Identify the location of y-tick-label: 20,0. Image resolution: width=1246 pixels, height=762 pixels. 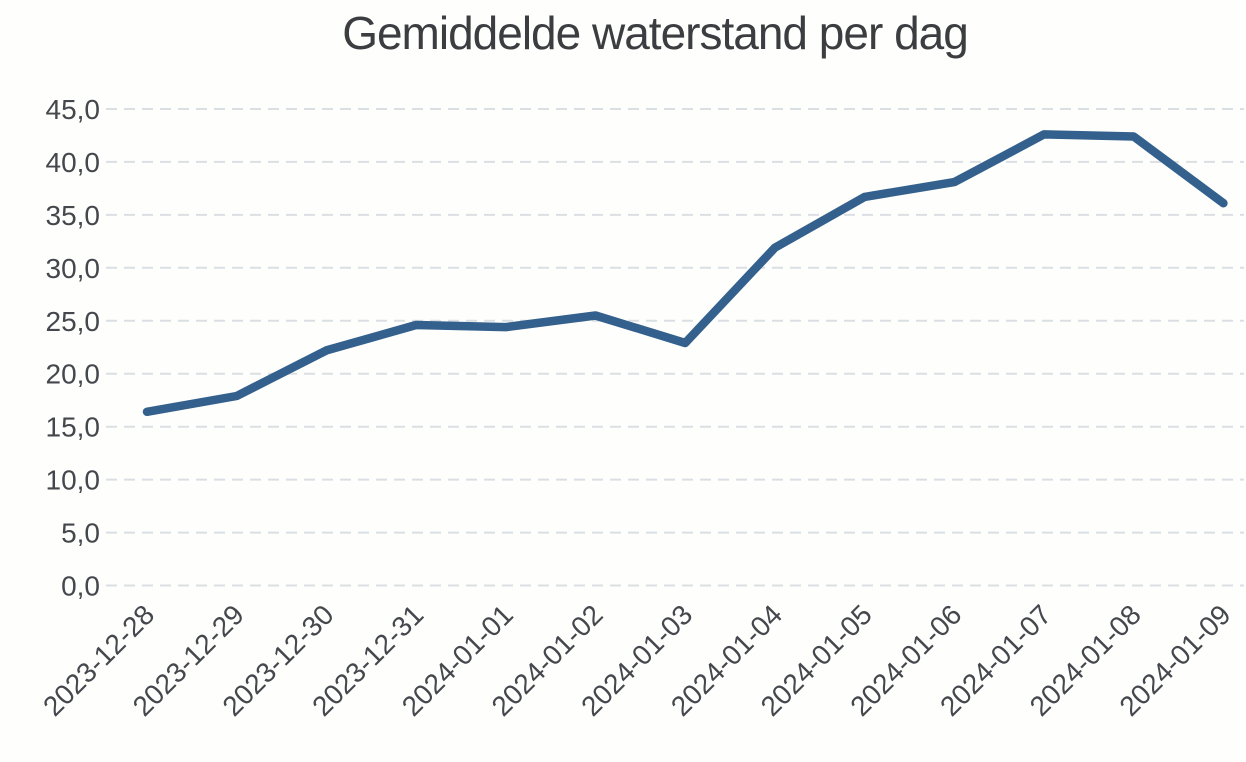
(73, 374).